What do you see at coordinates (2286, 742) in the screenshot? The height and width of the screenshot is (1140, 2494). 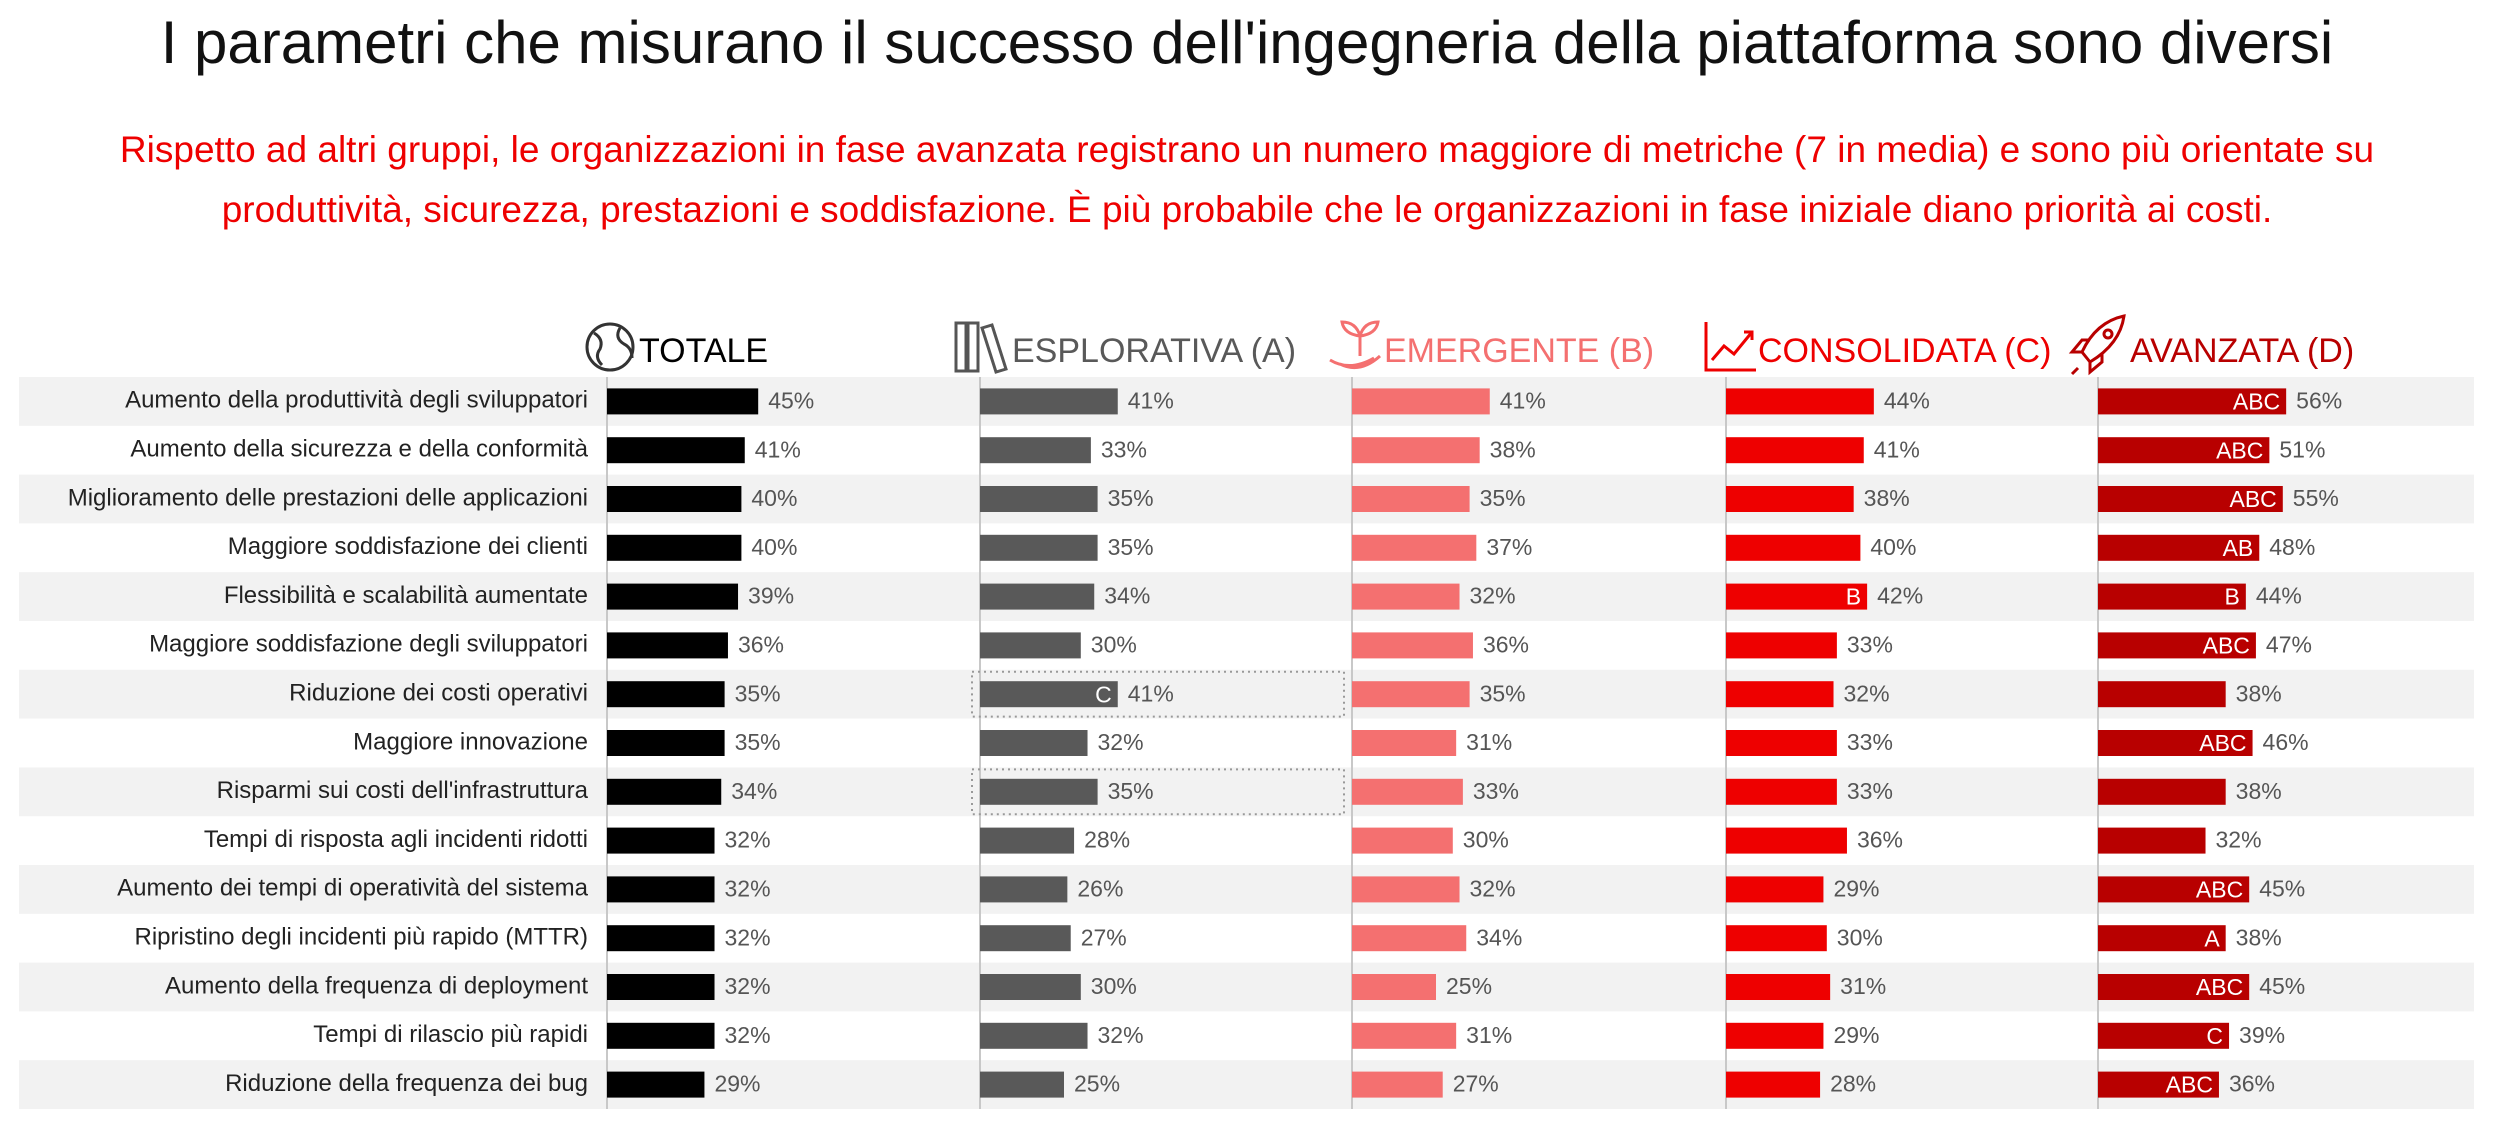 I see `value-label: 46%` at bounding box center [2286, 742].